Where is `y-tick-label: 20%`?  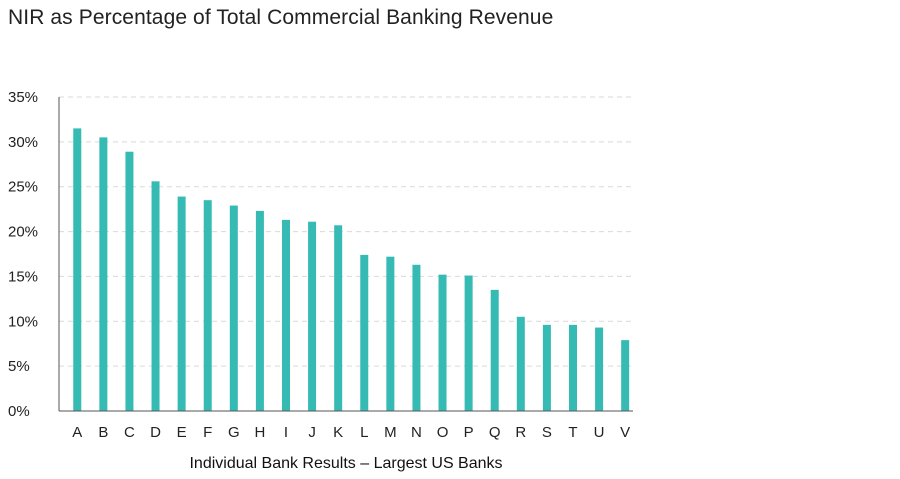
y-tick-label: 20% is located at coordinates (23, 232).